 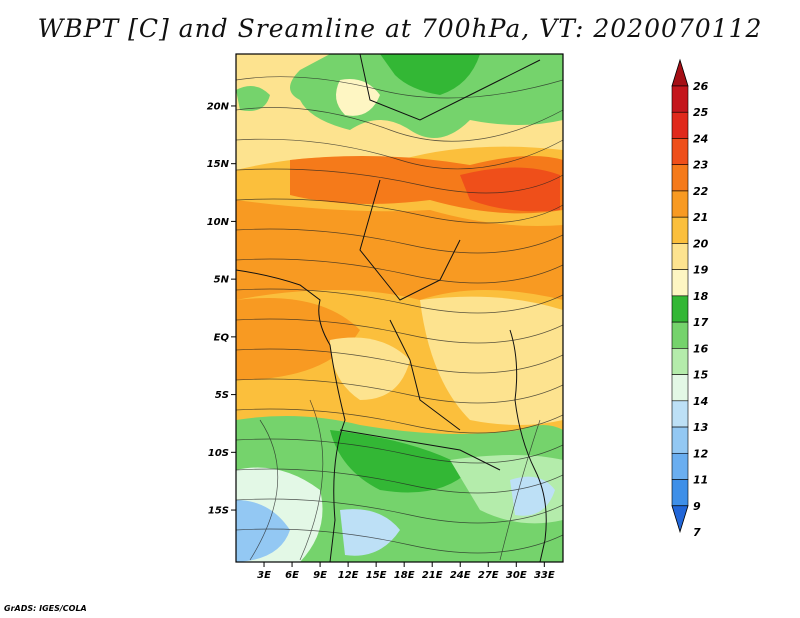 I want to click on colorbar-bottom-arrow, so click(x=680, y=519).